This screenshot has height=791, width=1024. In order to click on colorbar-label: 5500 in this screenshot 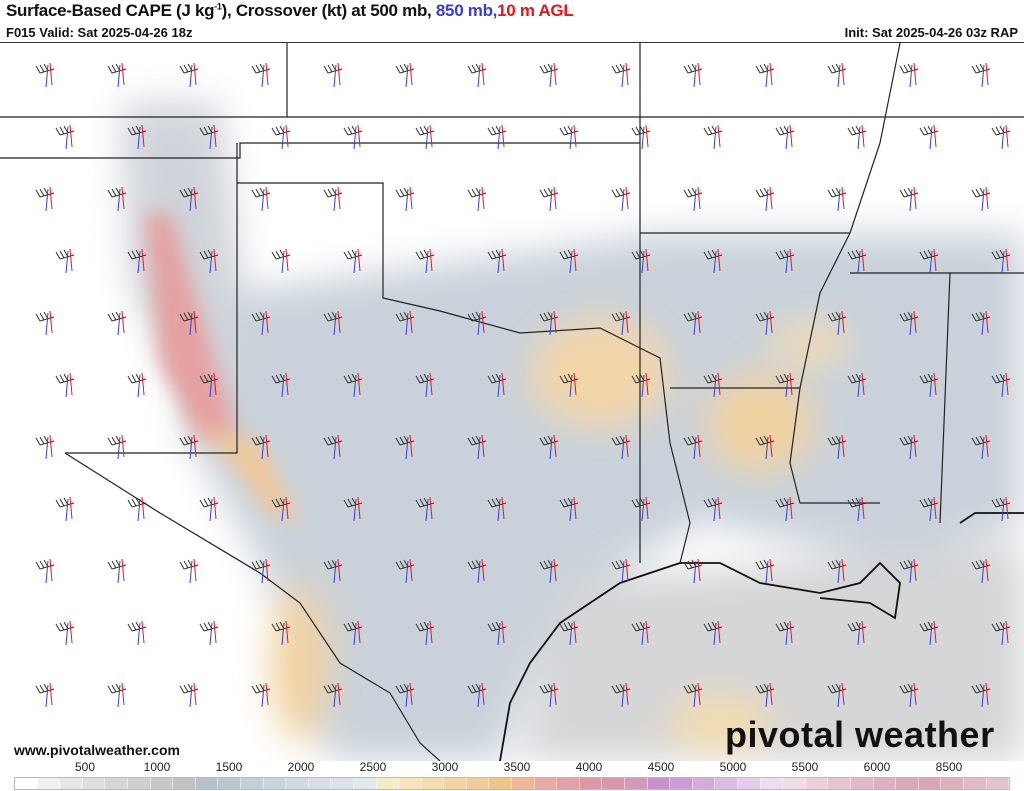, I will do `click(805, 767)`.